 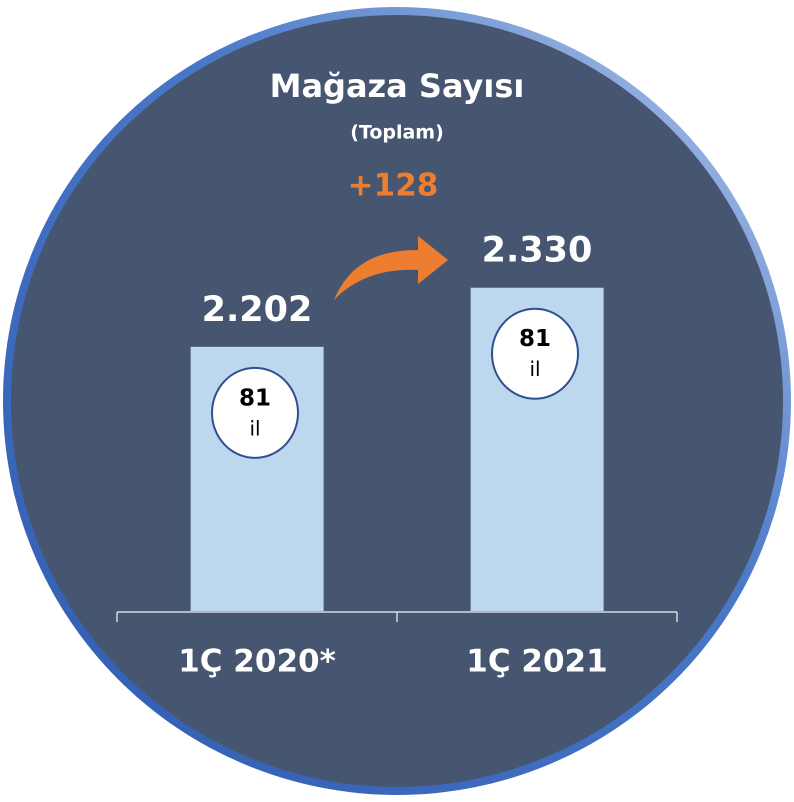 I want to click on chart-subtitle: (Toplam), so click(x=397, y=133).